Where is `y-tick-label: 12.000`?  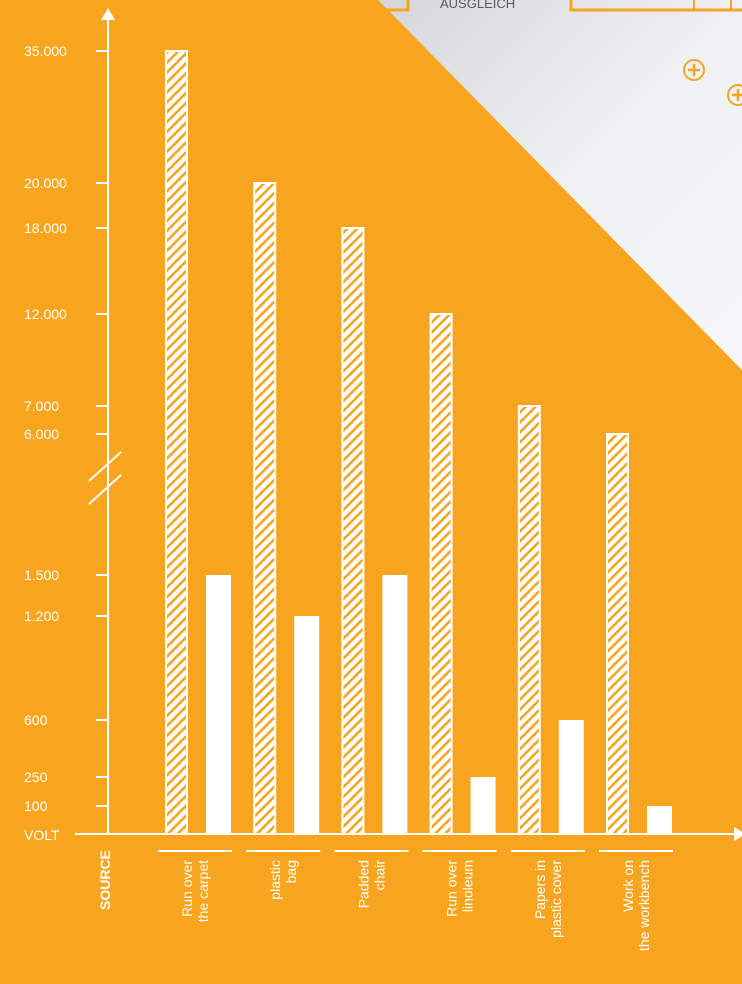
y-tick-label: 12.000 is located at coordinates (45, 314).